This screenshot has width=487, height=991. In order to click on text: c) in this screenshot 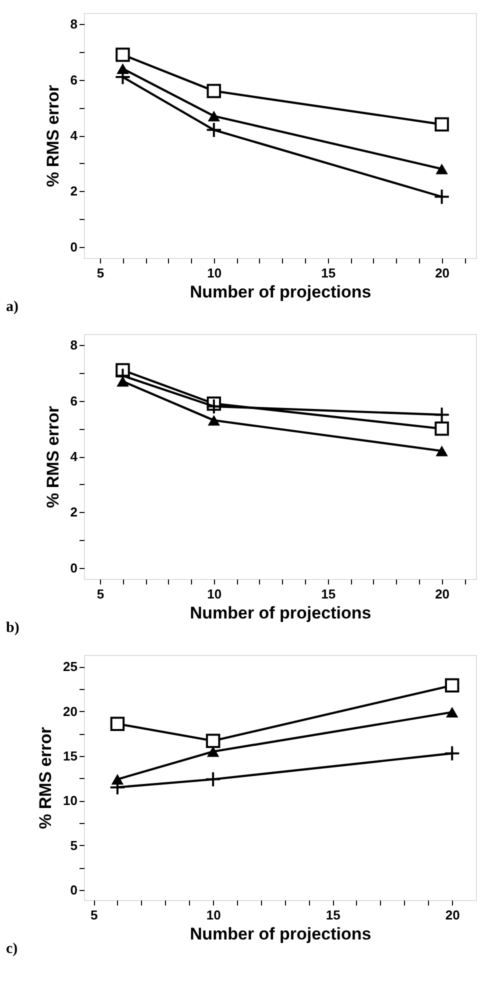, I will do `click(12, 949)`.